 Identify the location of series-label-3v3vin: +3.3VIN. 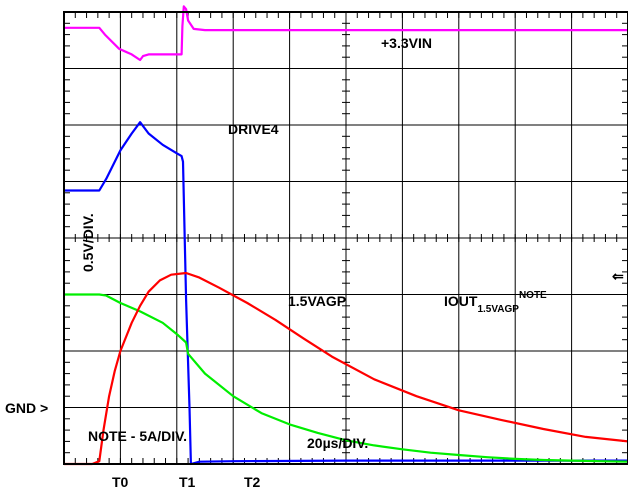
(406, 43).